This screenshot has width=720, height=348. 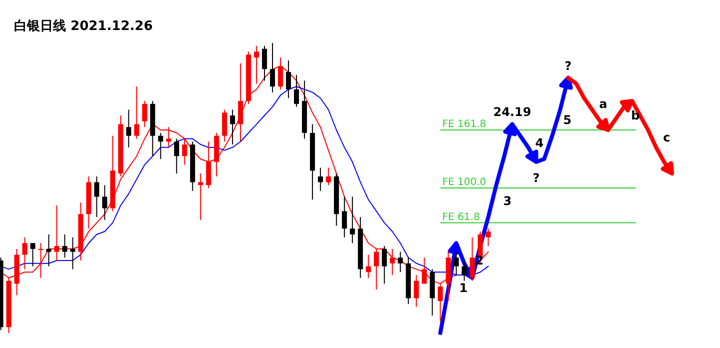 I want to click on annotation: 2, so click(x=479, y=261).